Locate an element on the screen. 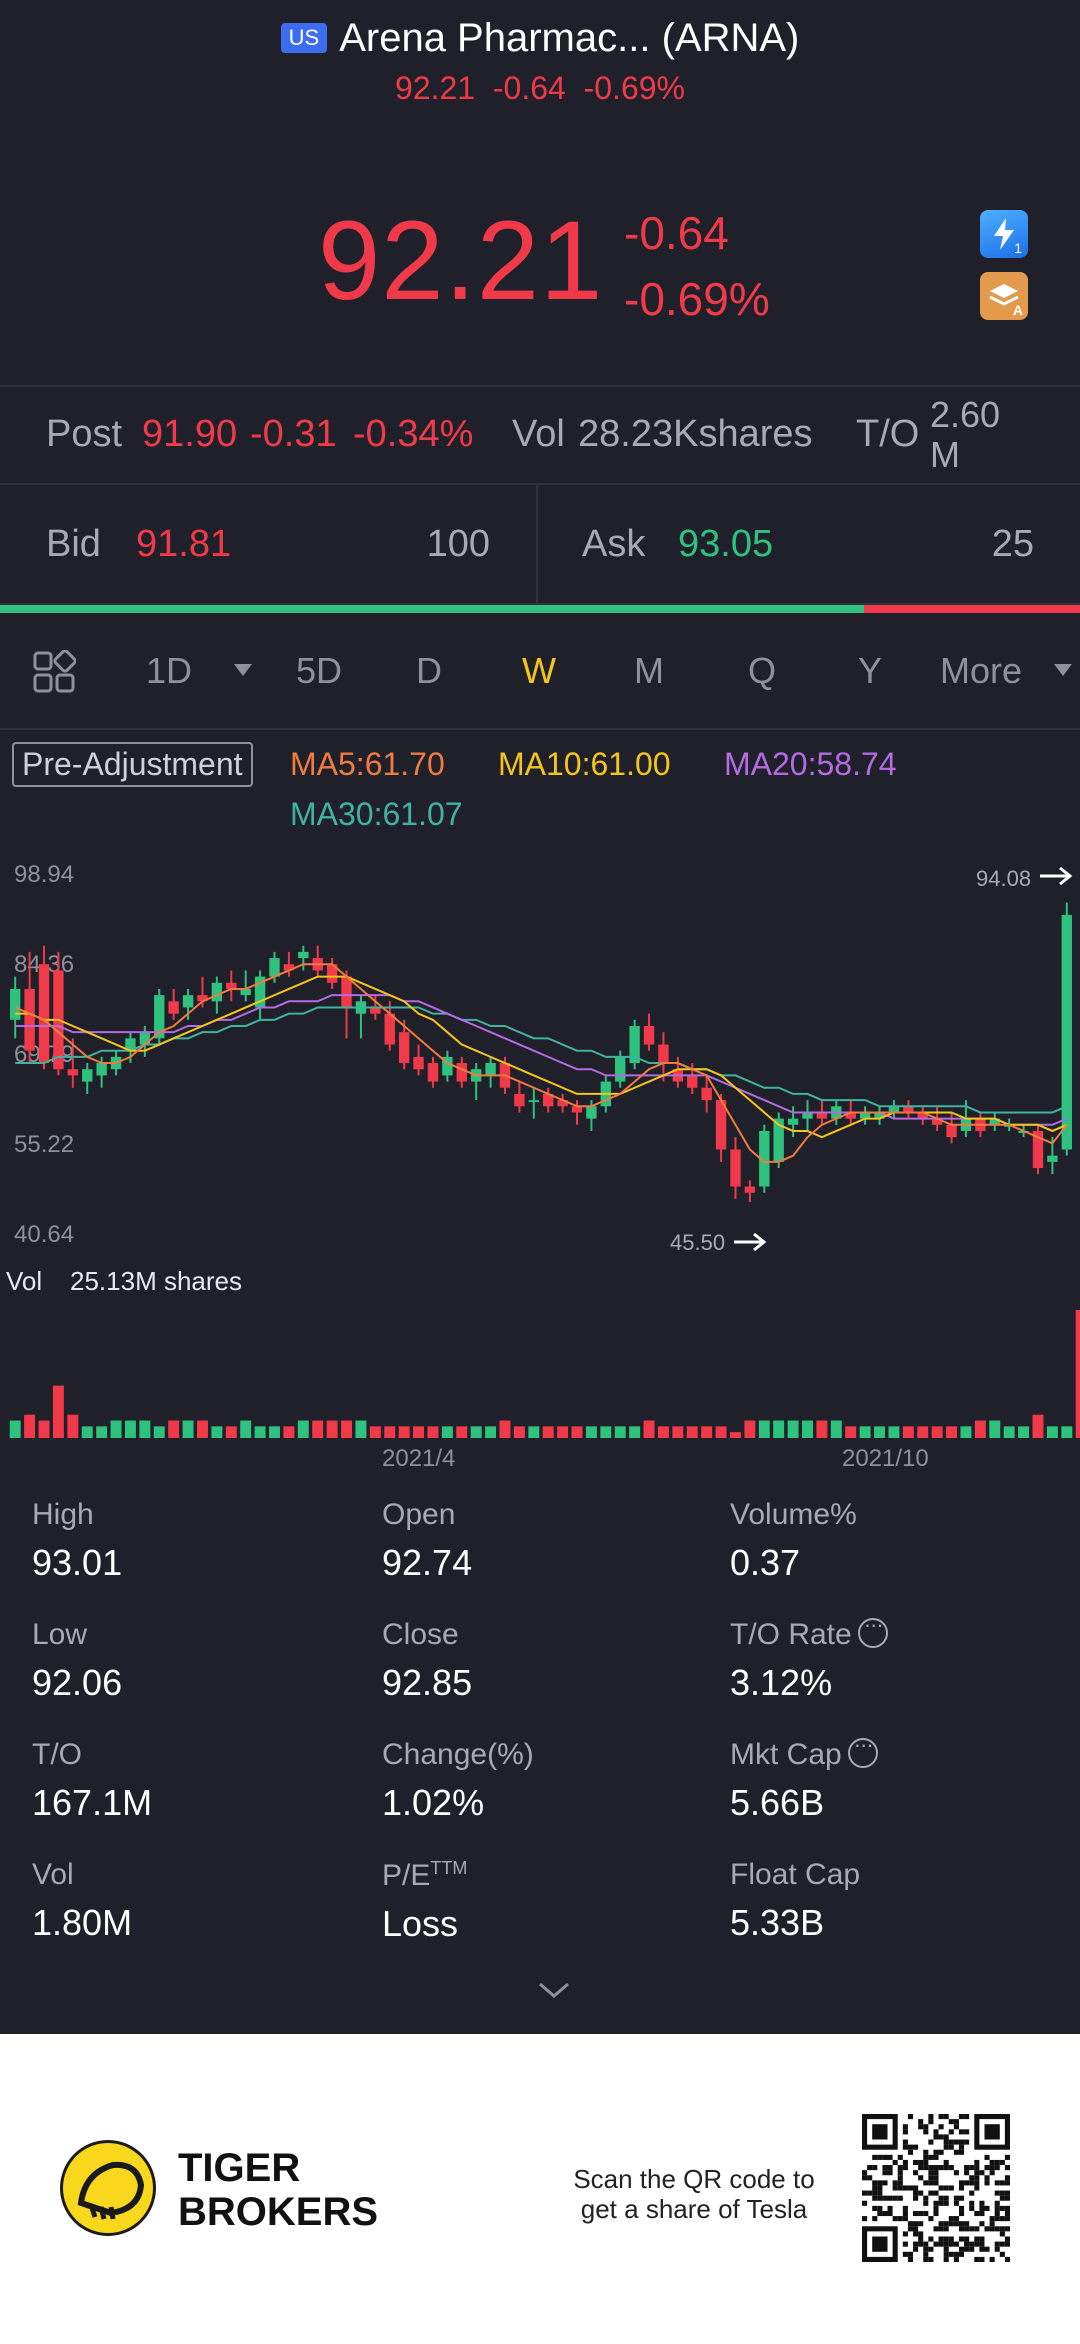 This screenshot has width=1080, height=2344. layers-icon: A is located at coordinates (1004, 296).